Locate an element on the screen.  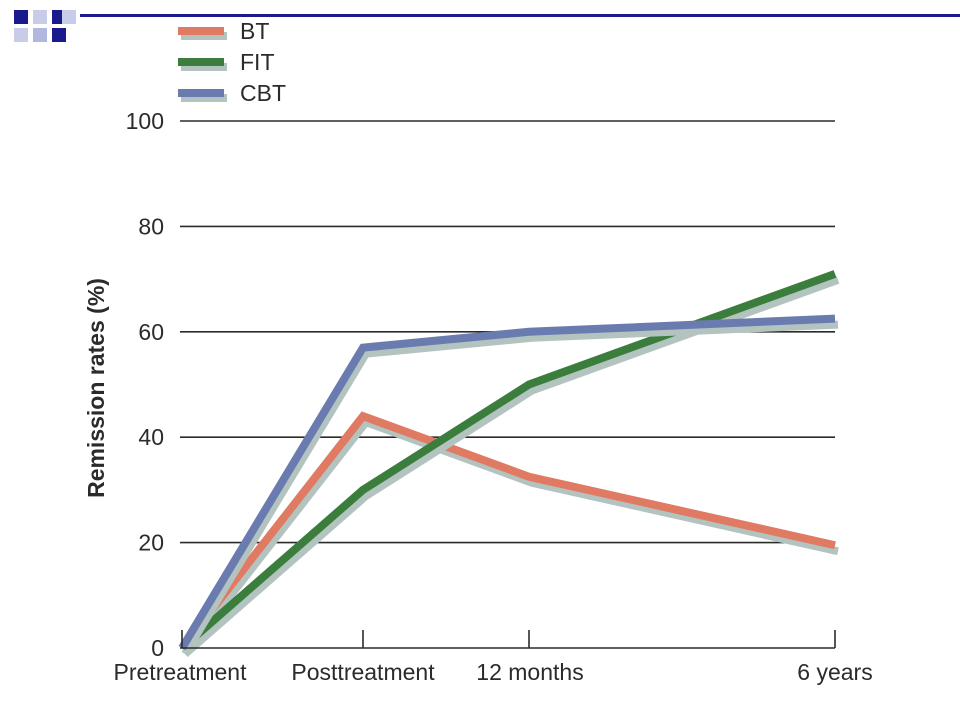
y-tick-label: 80 is located at coordinates (151, 226).